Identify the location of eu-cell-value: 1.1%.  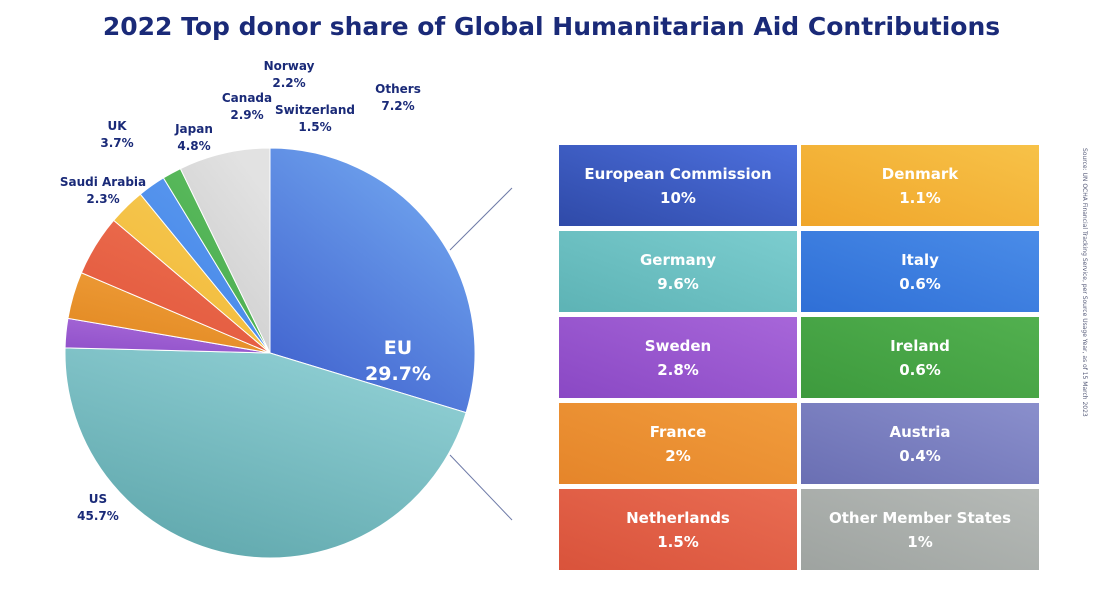
(920, 197).